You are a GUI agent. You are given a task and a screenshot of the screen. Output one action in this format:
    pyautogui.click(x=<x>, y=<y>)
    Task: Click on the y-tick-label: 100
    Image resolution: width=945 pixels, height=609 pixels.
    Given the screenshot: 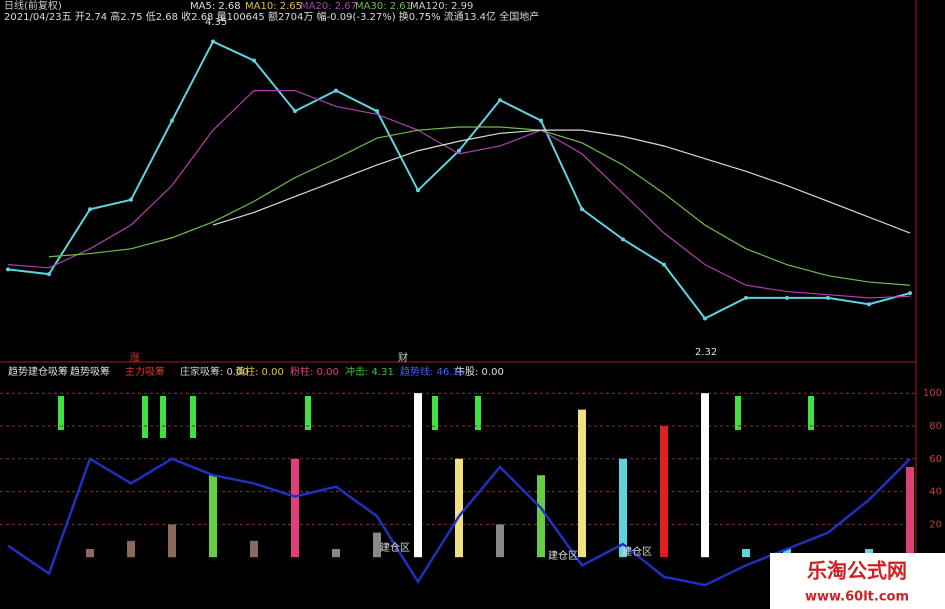 What is the action you would take?
    pyautogui.click(x=932, y=393)
    